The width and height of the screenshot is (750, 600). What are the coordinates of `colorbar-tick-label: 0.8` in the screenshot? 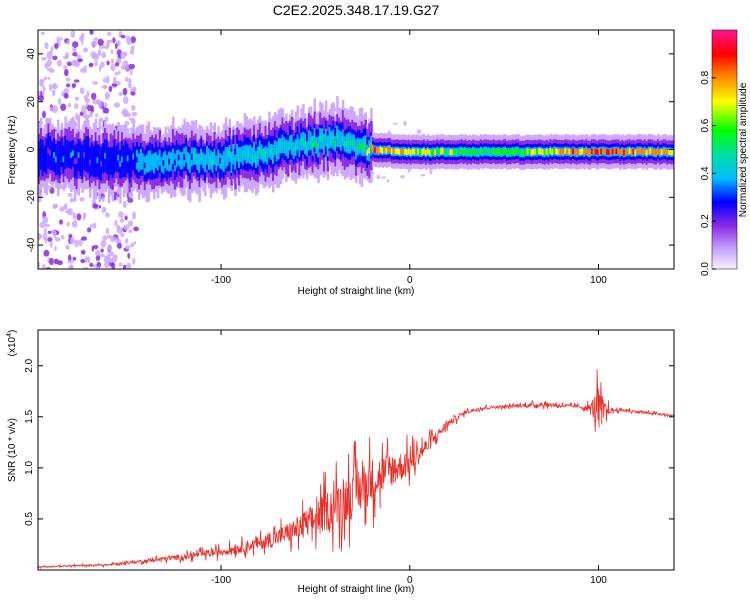 It's located at (705, 77).